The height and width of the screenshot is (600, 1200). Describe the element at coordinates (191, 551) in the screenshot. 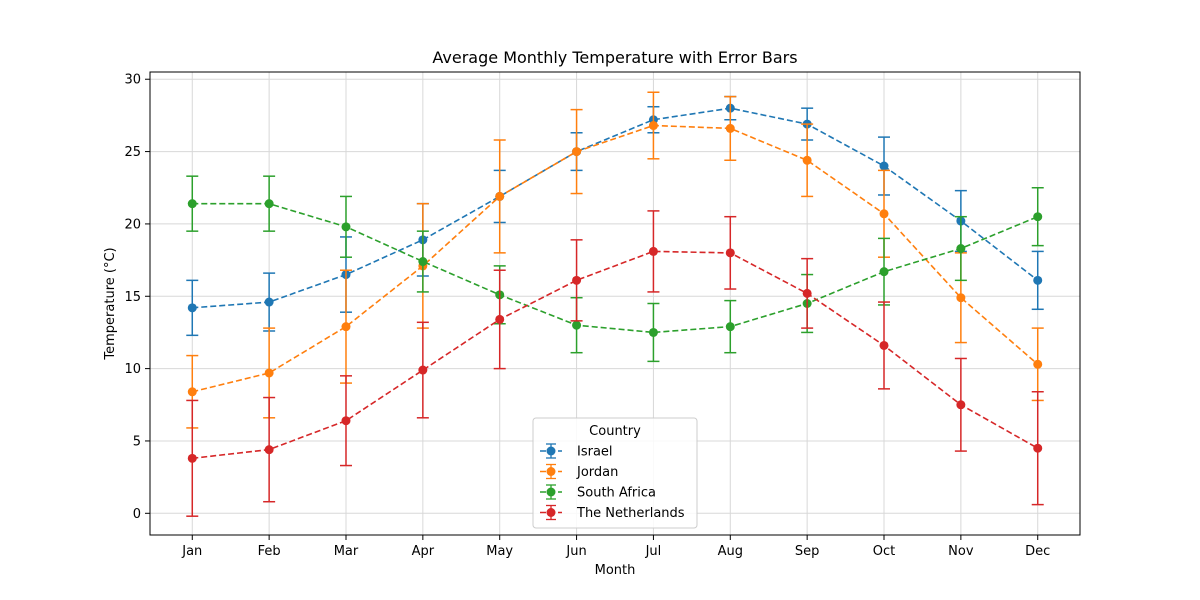

I see `x-tick-label: Jan` at that location.